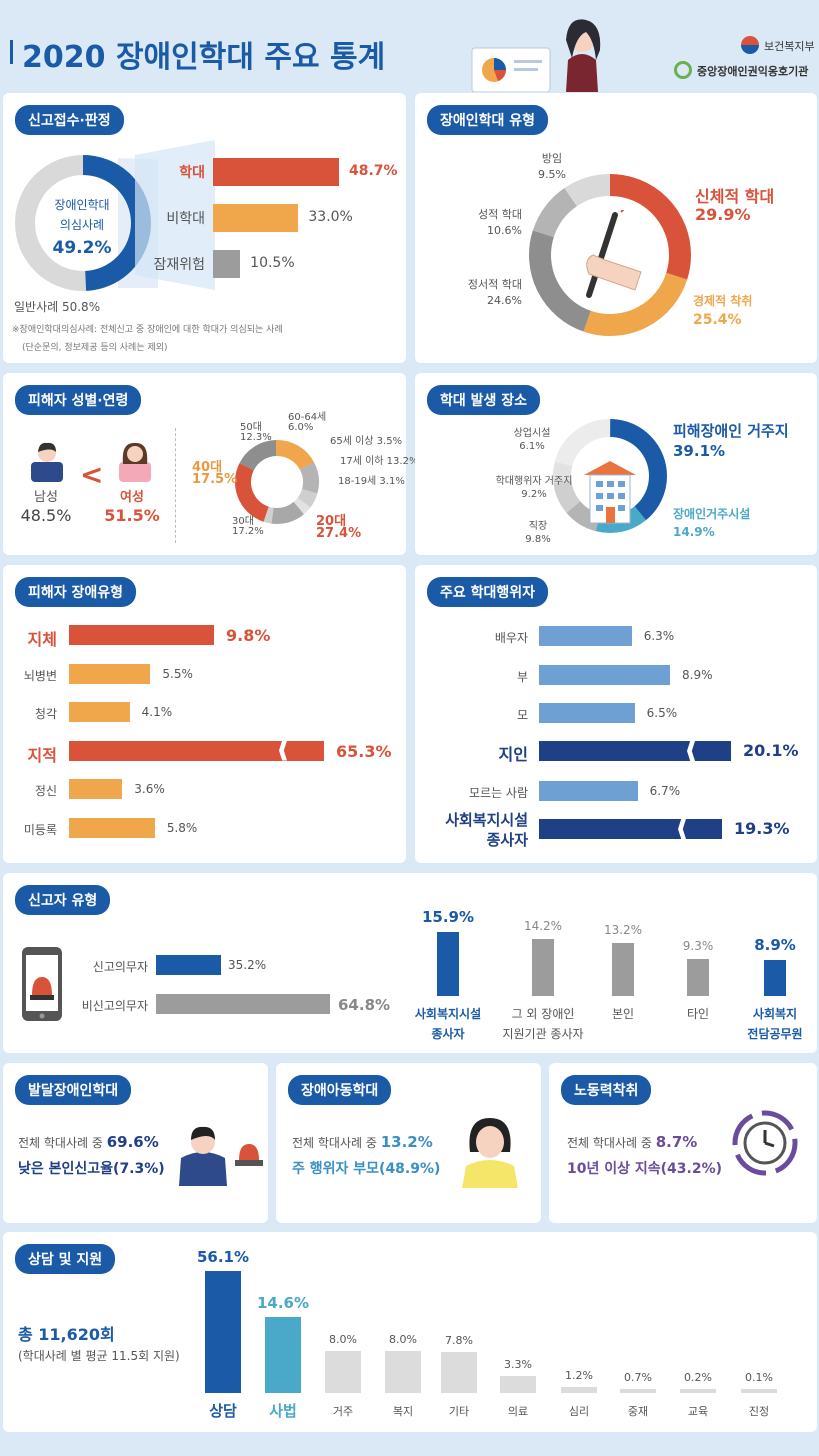  Describe the element at coordinates (694, 532) in the screenshot. I see `place-value: 14.9%` at that location.